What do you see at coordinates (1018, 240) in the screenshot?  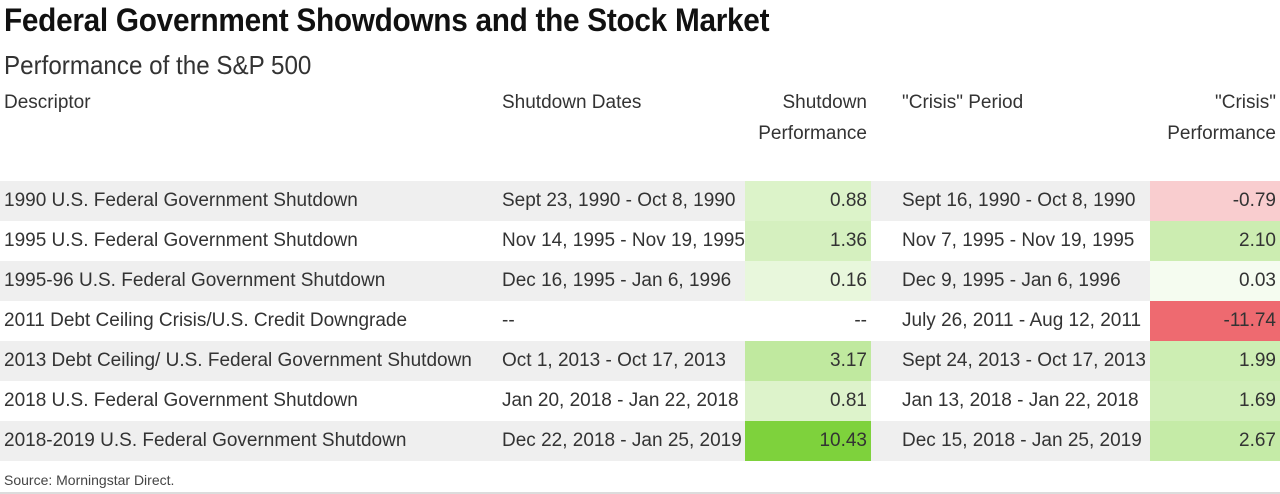 I see `cell-crisis-period: Nov 7, 1995 - Nov 19, 1995` at bounding box center [1018, 240].